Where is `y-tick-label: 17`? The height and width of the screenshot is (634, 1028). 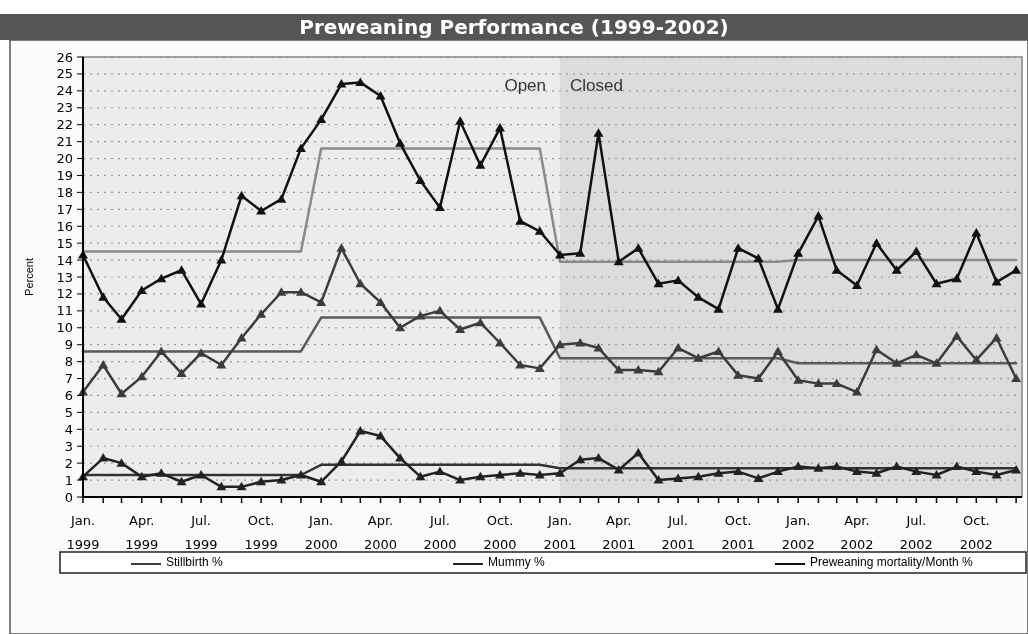 y-tick-label: 17 is located at coordinates (64, 209).